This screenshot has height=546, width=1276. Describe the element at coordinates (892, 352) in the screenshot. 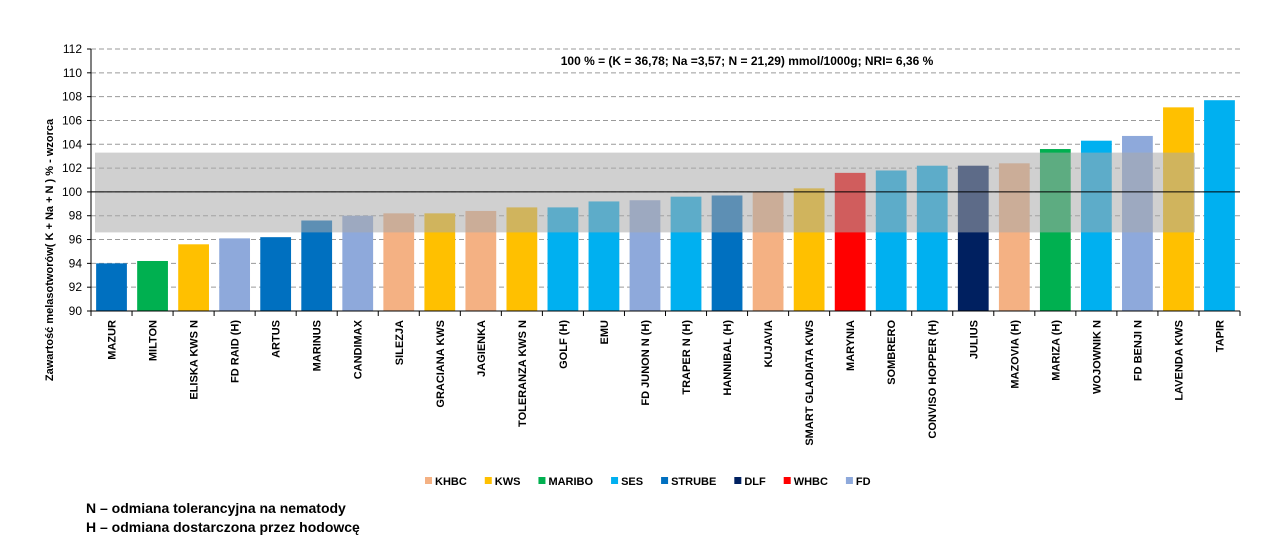

I see `category-label: SOMBRERO` at that location.